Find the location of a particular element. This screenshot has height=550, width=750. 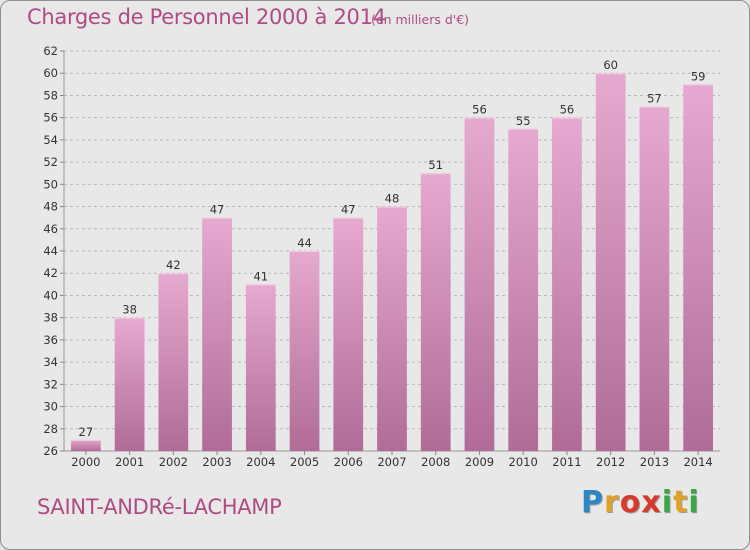

y-tick-label: 46 is located at coordinates (50, 229).